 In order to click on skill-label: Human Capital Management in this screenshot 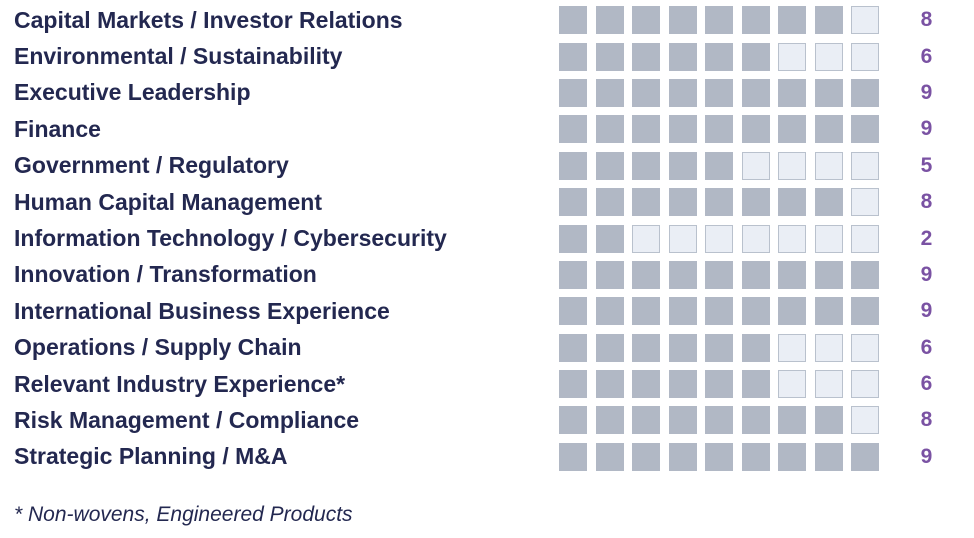, I will do `click(168, 201)`.